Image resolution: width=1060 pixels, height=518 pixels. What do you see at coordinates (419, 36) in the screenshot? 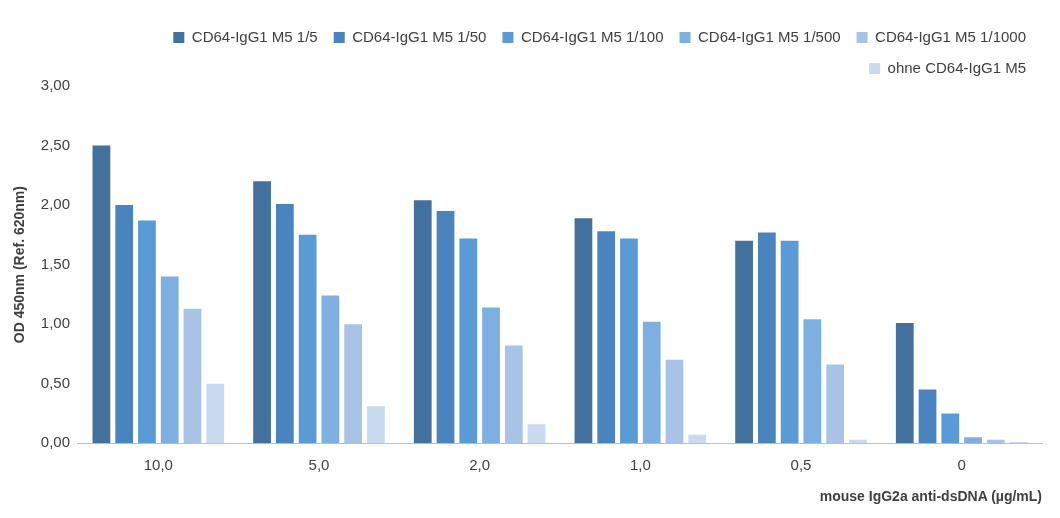
I see `legend-label: CD64-IgG1 M5 1/50` at bounding box center [419, 36].